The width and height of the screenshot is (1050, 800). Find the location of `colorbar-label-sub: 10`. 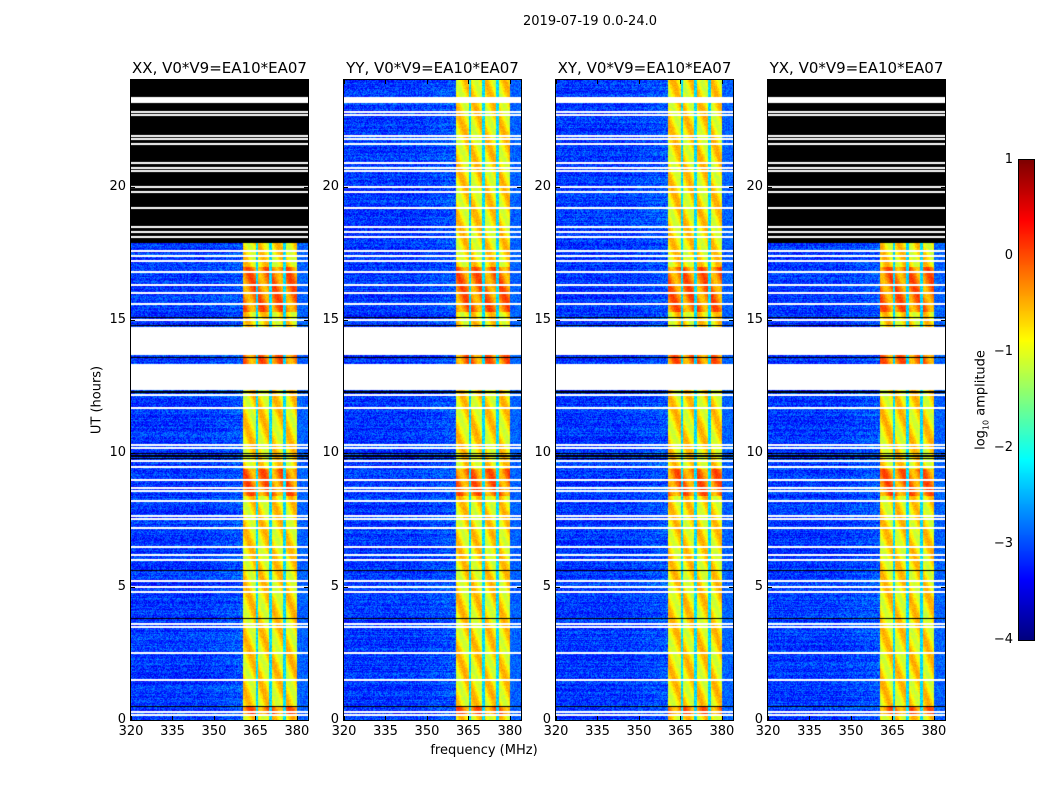

colorbar-label-sub: 10 is located at coordinates (986, 425).